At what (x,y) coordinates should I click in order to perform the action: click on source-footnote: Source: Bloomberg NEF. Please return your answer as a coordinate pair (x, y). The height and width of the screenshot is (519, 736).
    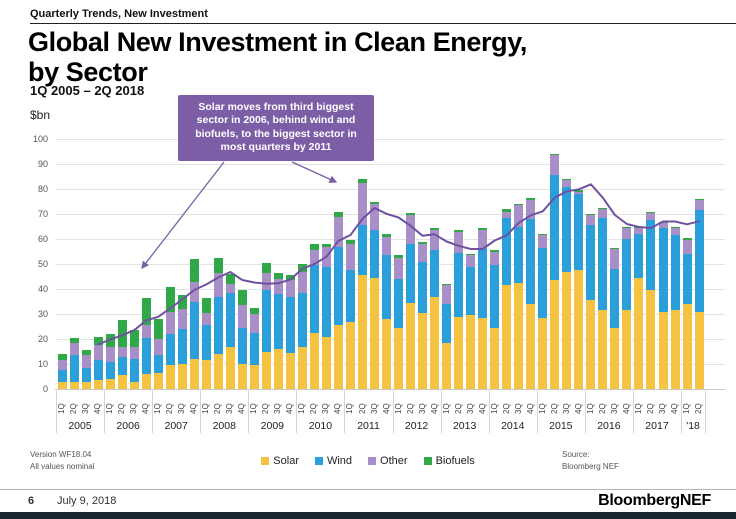
    Looking at the image, I should click on (590, 461).